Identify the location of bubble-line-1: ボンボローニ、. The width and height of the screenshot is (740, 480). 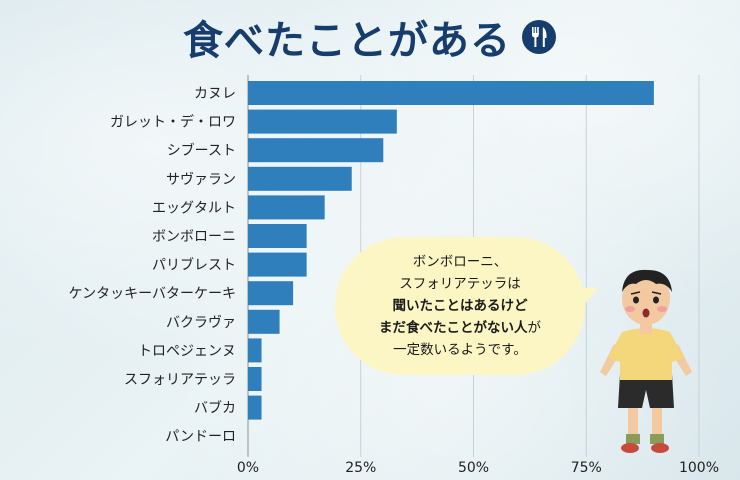
(460, 262).